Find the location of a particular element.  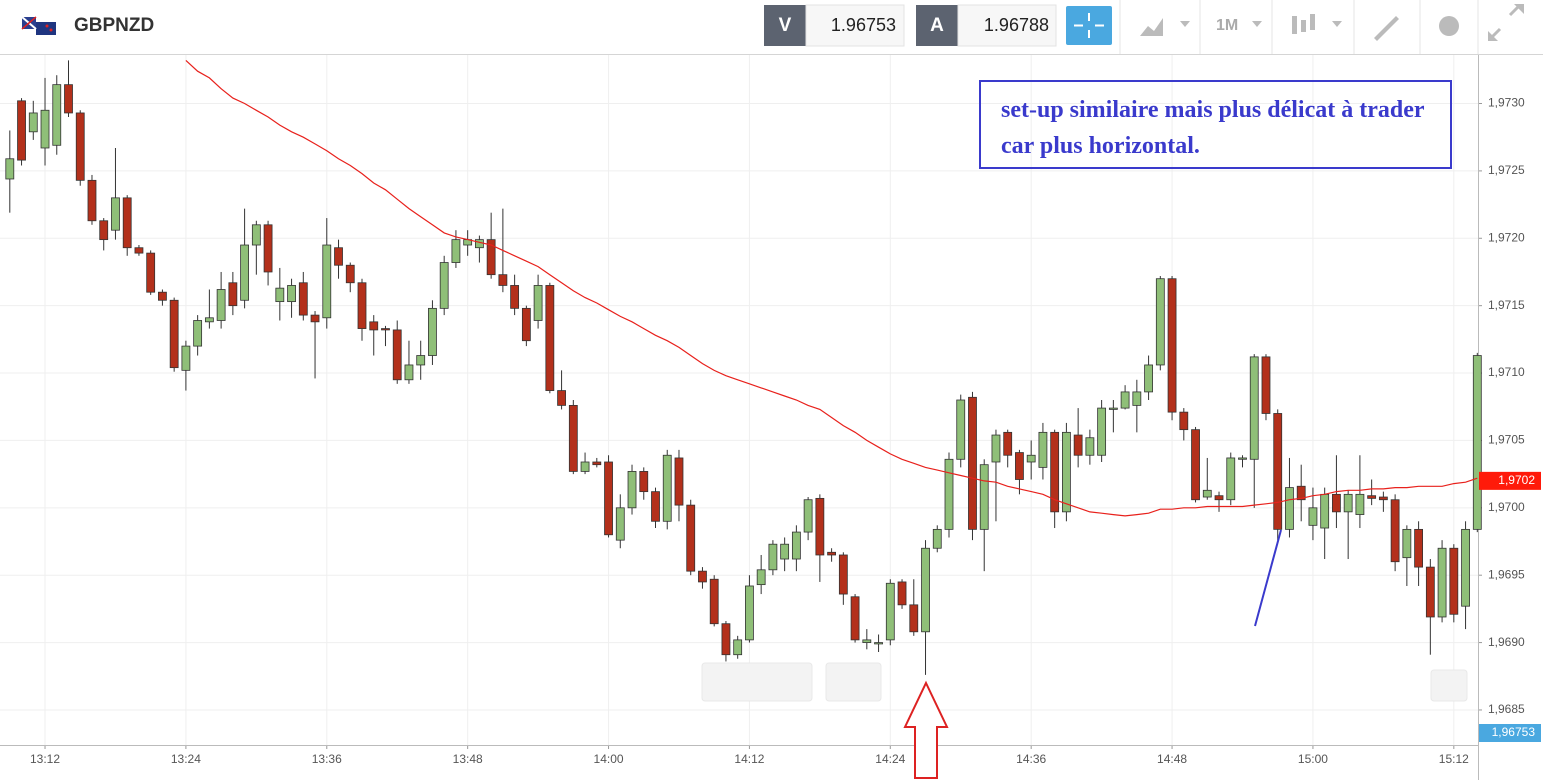

x-tick-label: 14:12 is located at coordinates (749, 759).